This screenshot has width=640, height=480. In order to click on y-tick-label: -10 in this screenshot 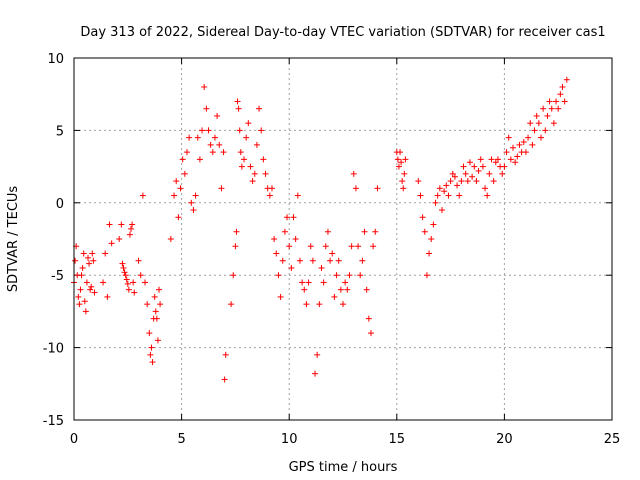, I will do `click(53, 349)`.